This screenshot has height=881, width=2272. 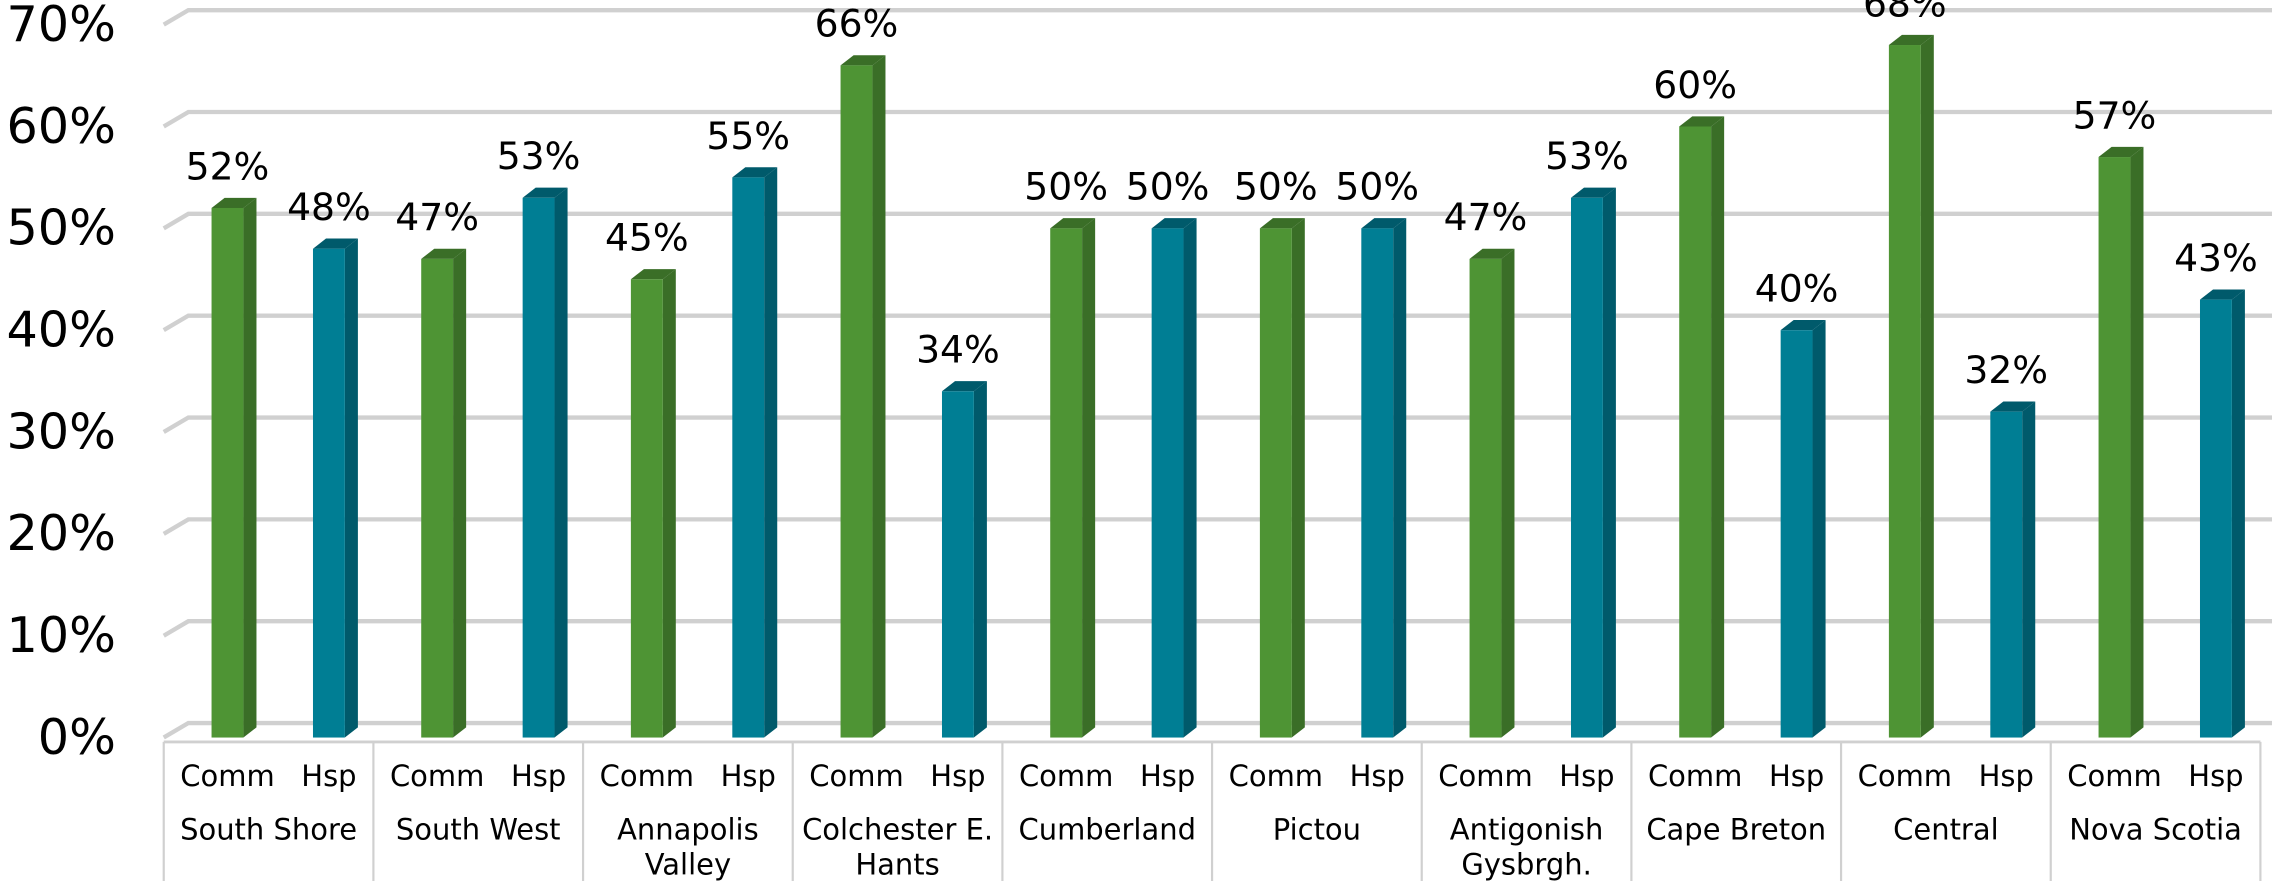 I want to click on value-label: 32%, so click(x=2006, y=370).